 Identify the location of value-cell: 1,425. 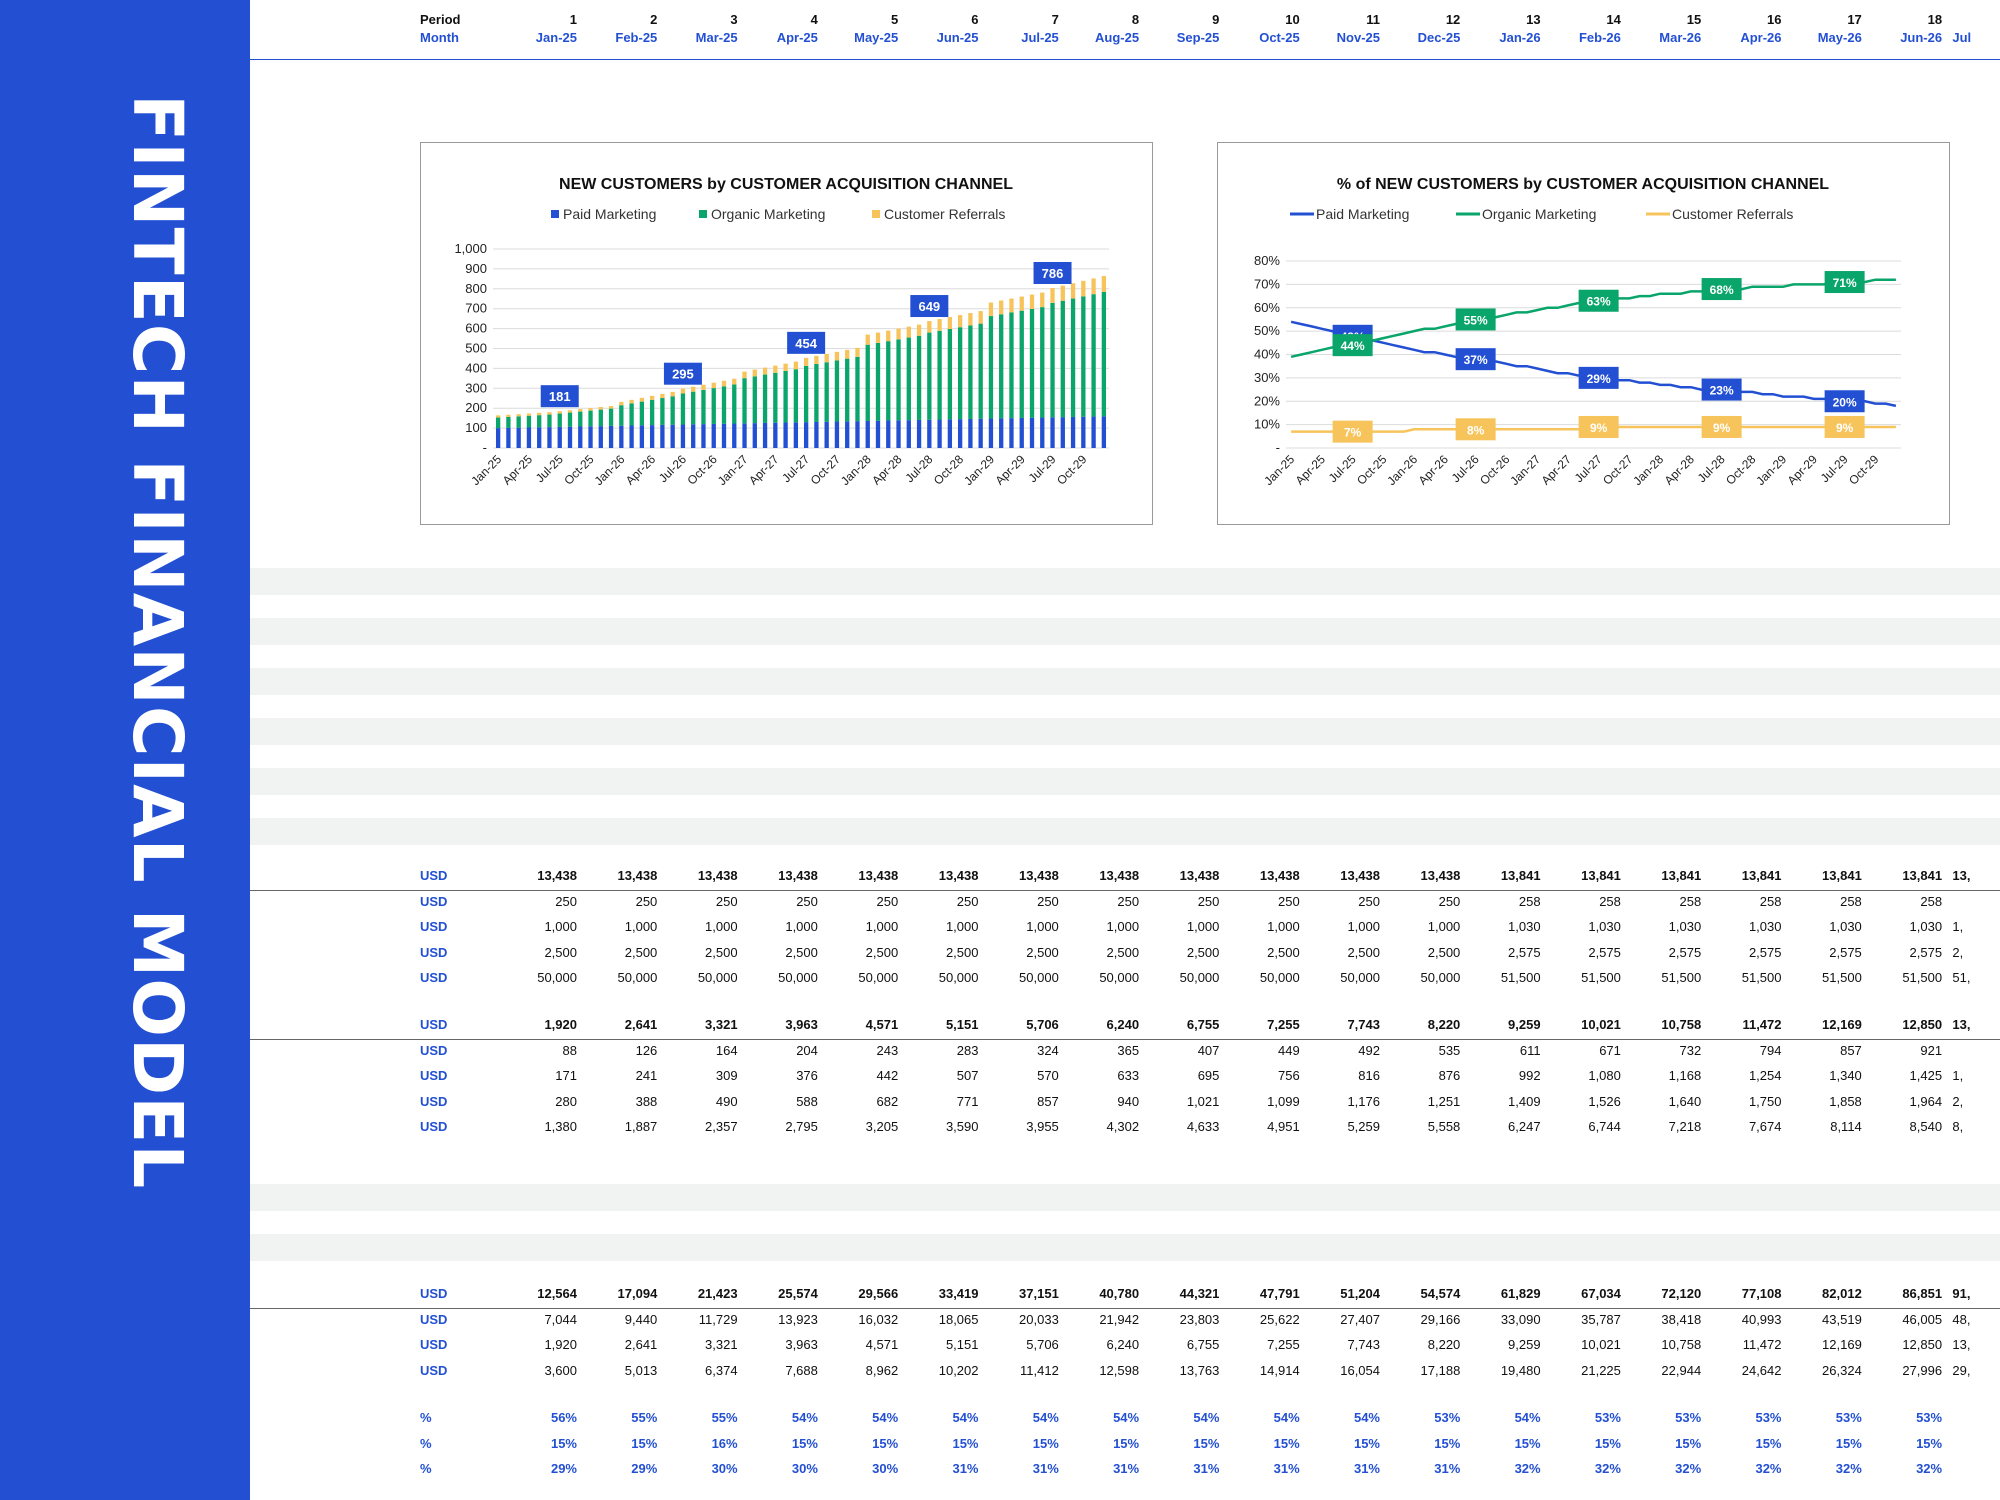
(1926, 1075).